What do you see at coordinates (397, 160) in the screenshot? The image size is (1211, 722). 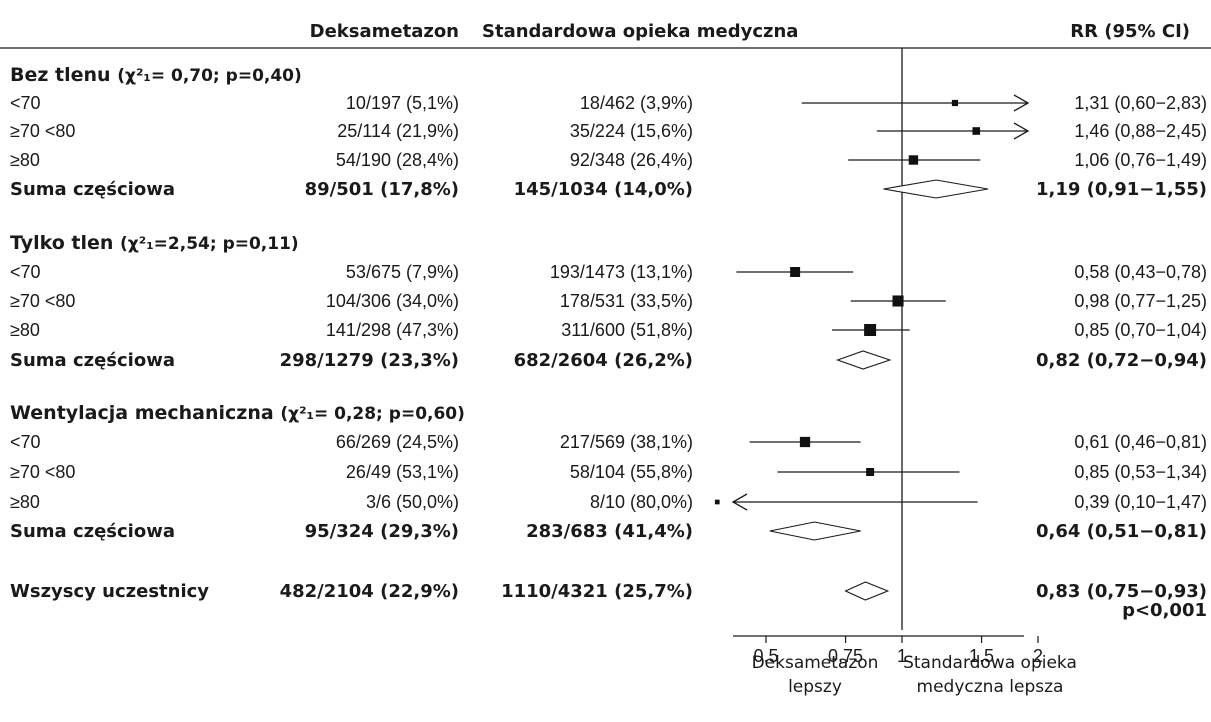 I see `subgroup-row-dexamethasone: 54/190 (28,4%)` at bounding box center [397, 160].